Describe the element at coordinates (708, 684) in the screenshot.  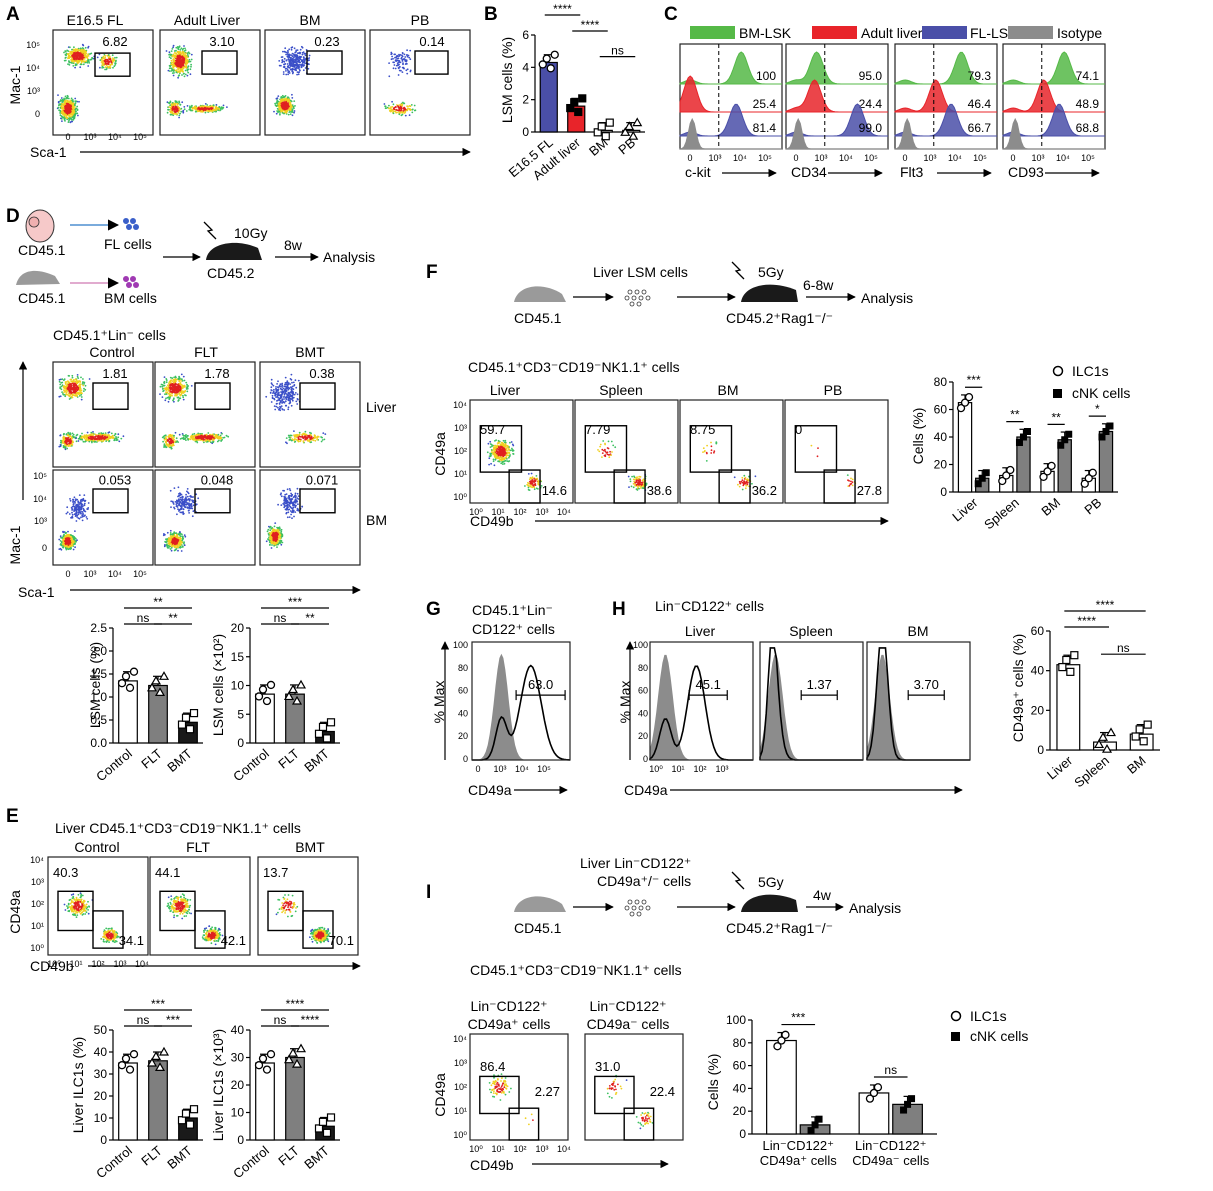
I see `panel-h-hist-0-pct: 45.1` at that location.